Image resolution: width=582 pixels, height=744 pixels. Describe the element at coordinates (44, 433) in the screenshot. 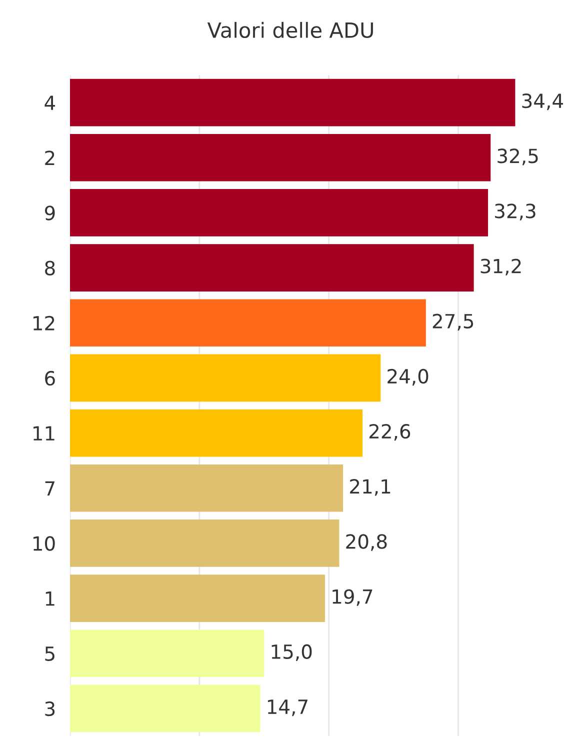

I see `y-tick-label: 11` at that location.